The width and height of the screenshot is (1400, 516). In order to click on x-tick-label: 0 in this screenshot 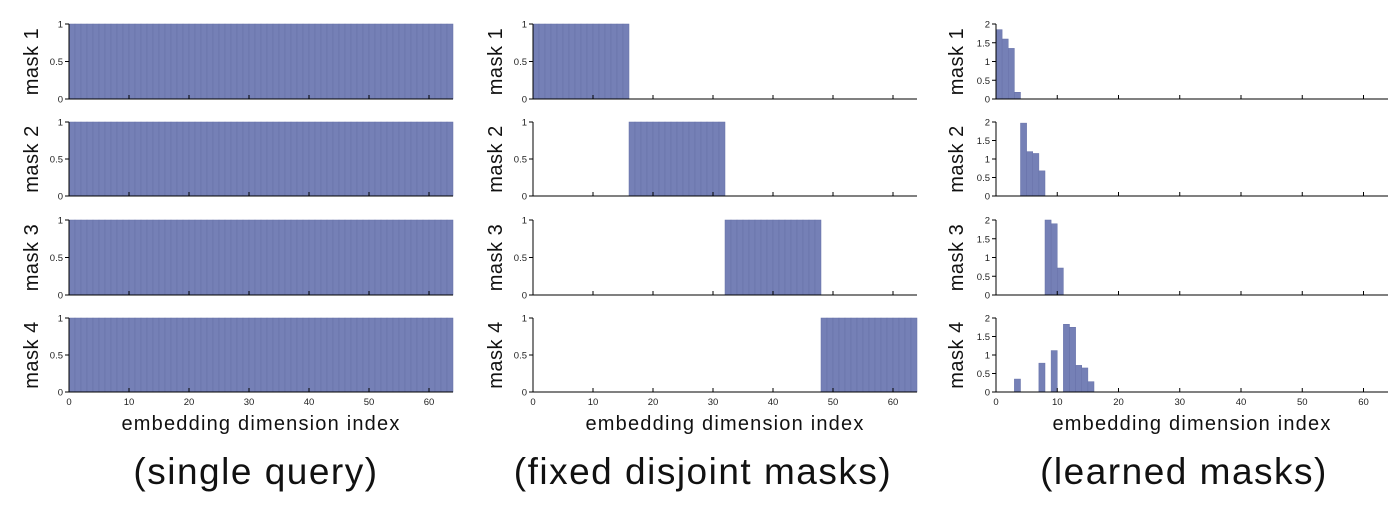, I will do `click(995, 402)`.